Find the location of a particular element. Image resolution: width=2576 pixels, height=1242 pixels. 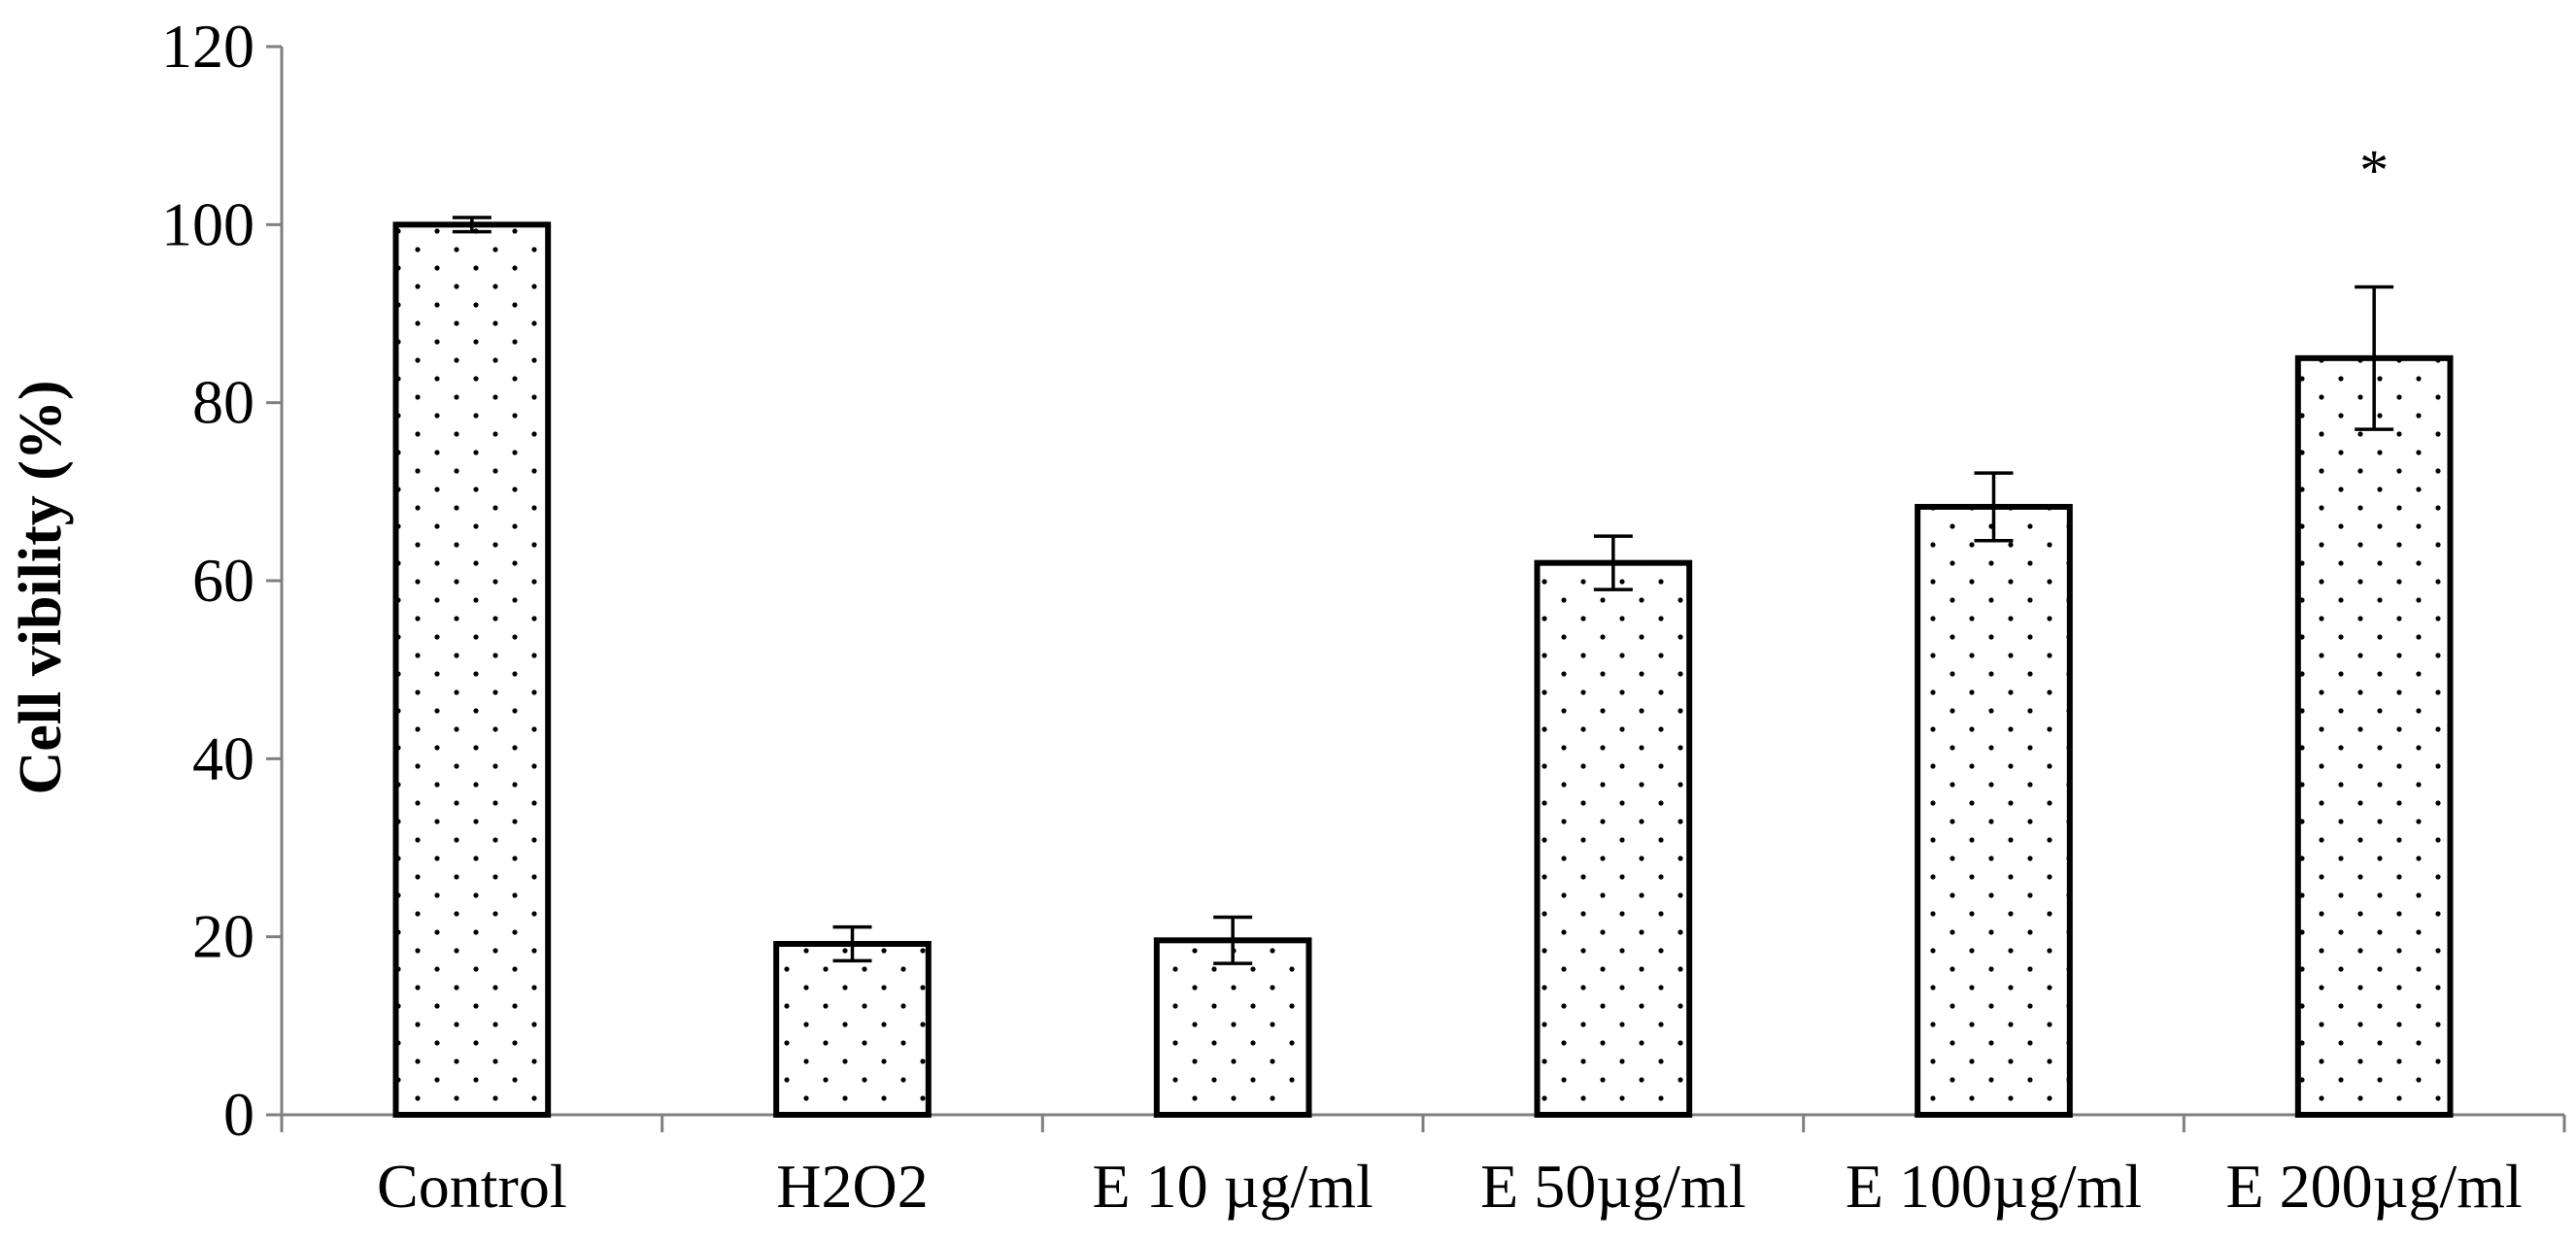

category-label: E 10 µg/ml is located at coordinates (1233, 1186).